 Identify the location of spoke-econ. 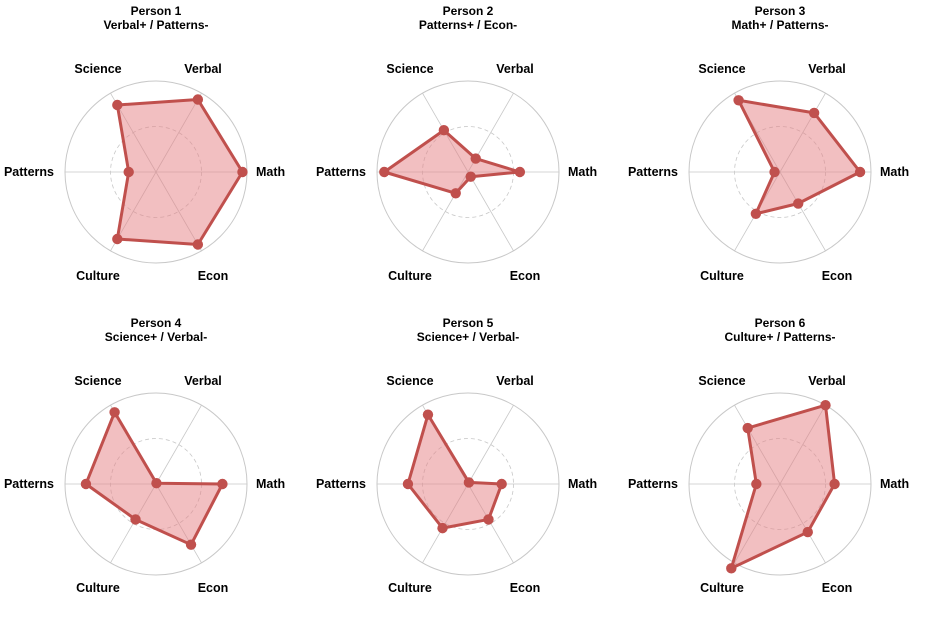
(490, 211).